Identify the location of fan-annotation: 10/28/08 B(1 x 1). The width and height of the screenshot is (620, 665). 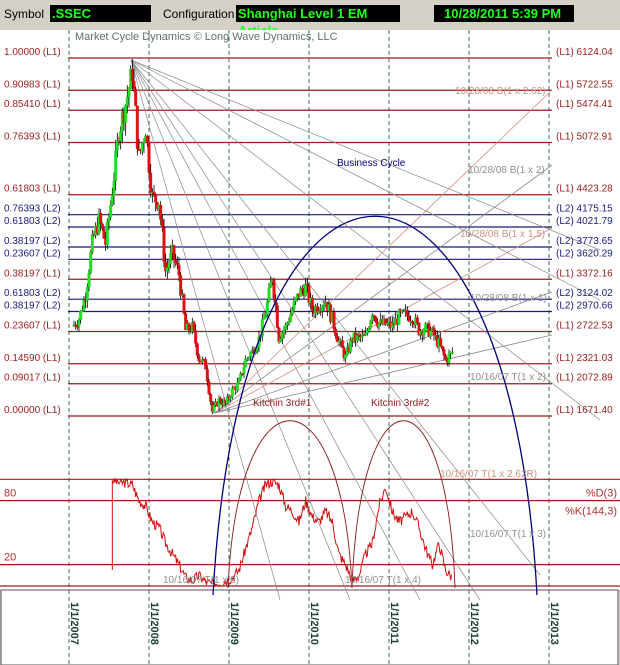
(508, 298).